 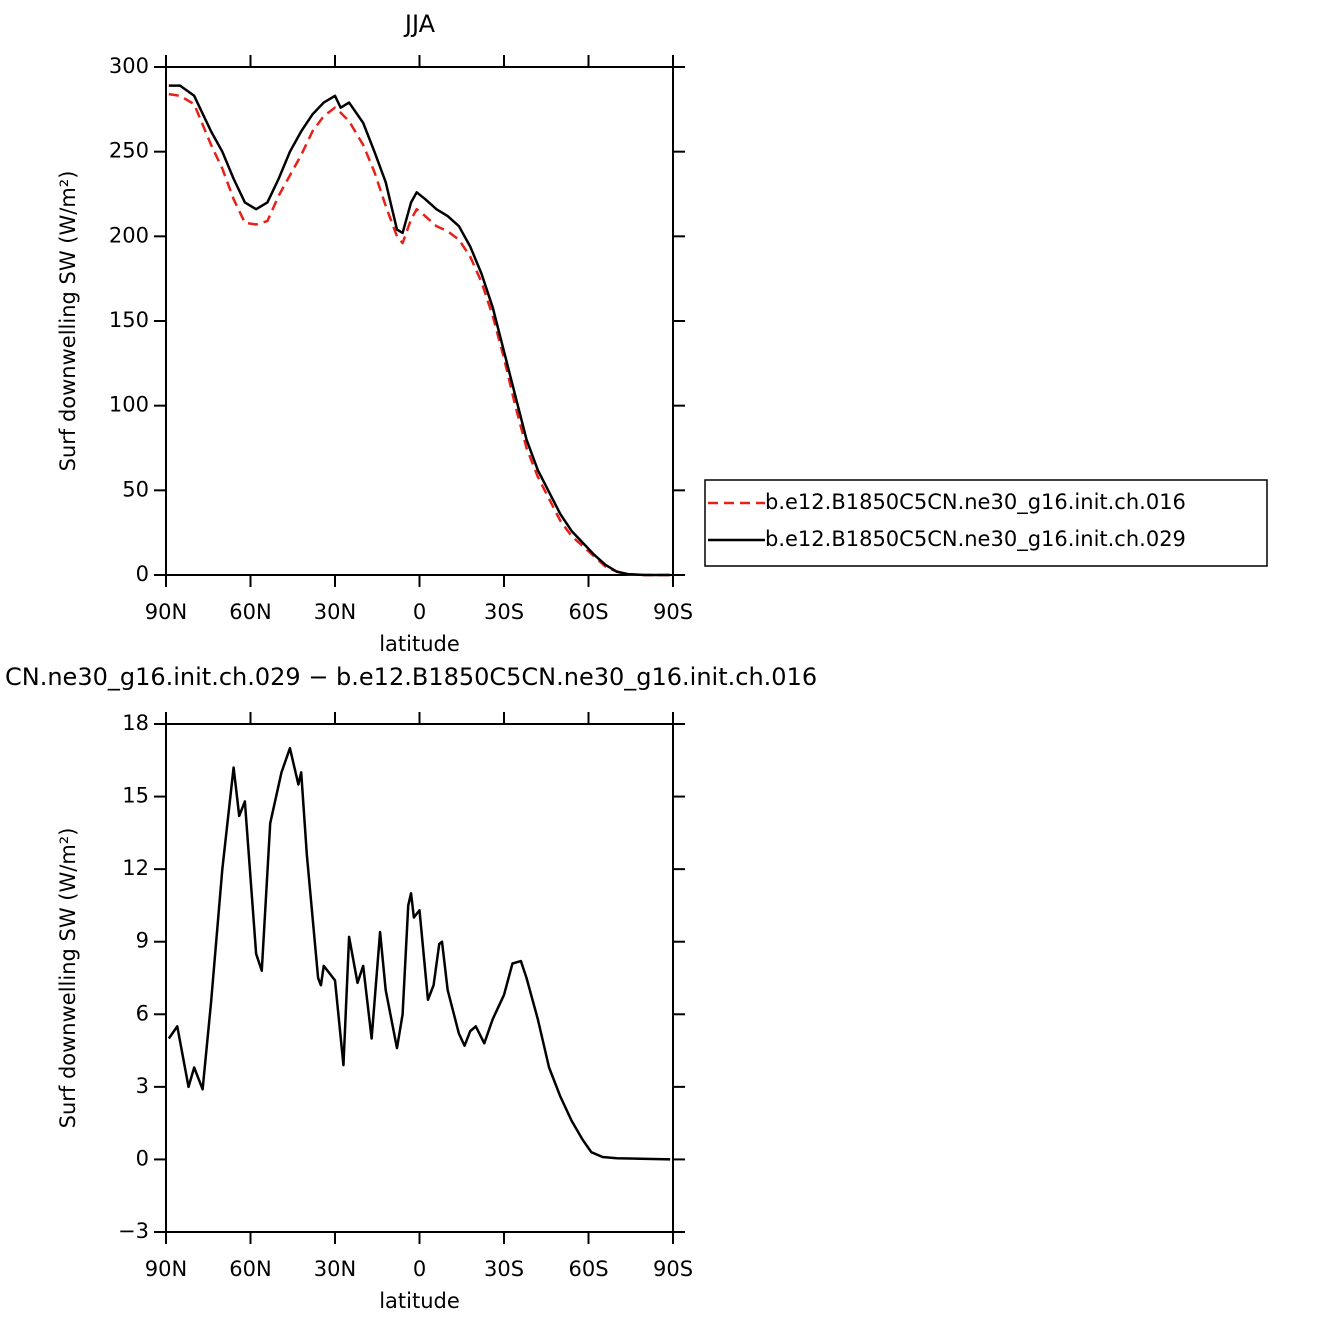 What do you see at coordinates (135, 868) in the screenshot?
I see `y-tick-label: 12` at bounding box center [135, 868].